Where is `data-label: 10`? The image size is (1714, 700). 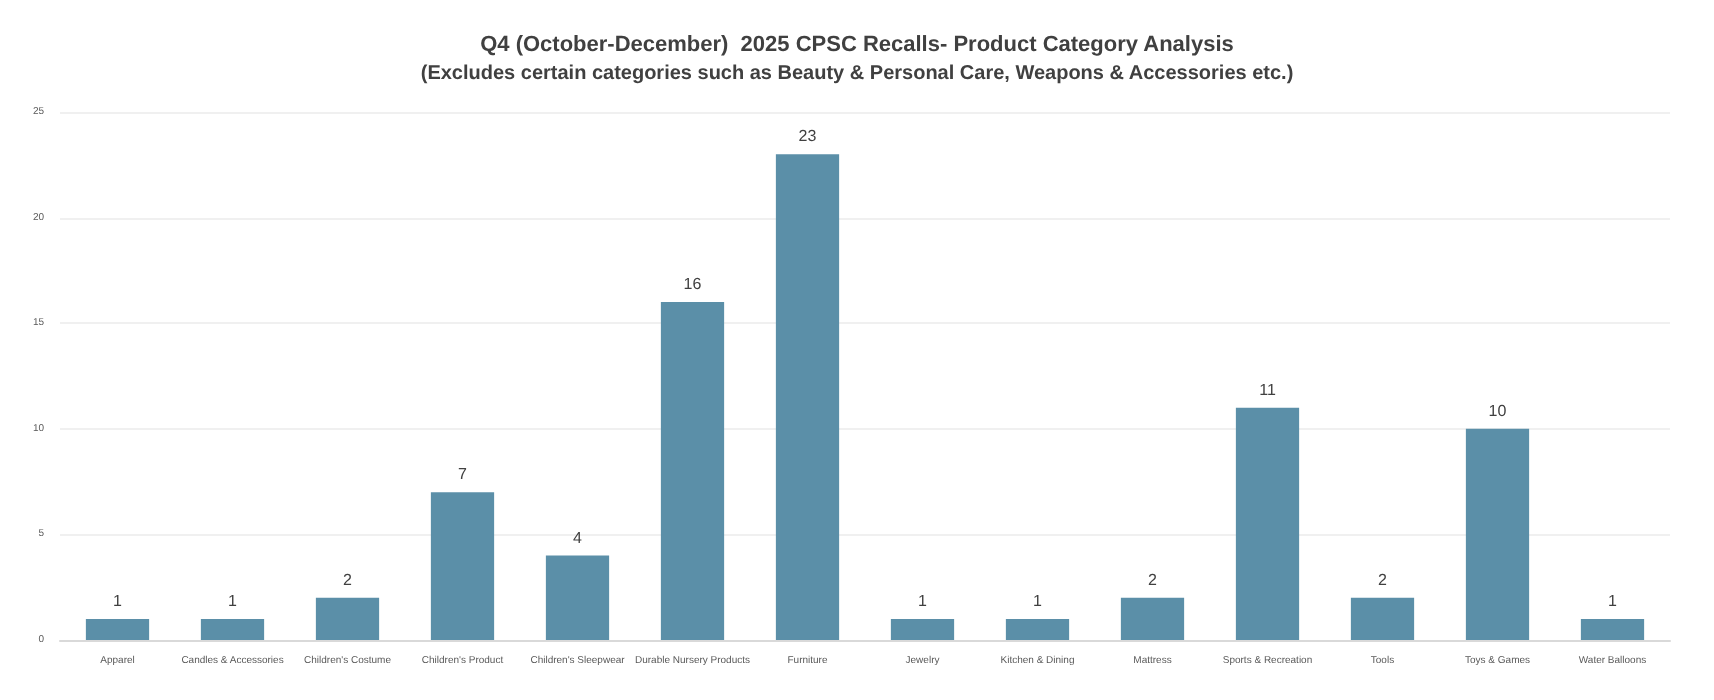
data-label: 10 is located at coordinates (1498, 410).